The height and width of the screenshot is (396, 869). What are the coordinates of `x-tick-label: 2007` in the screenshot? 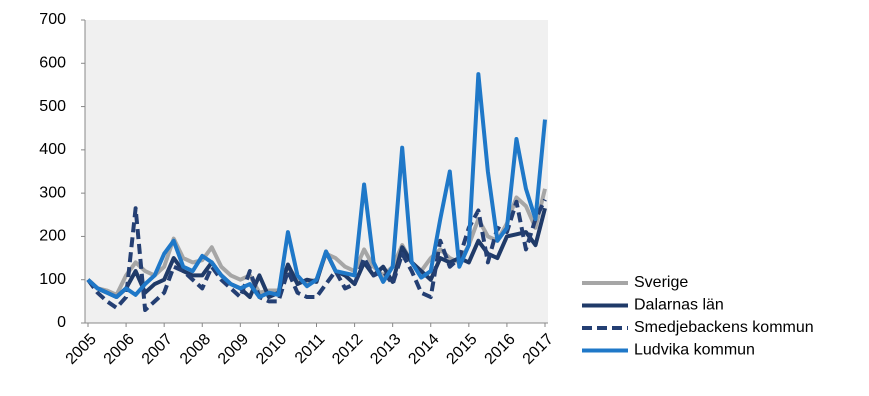 It's located at (157, 349).